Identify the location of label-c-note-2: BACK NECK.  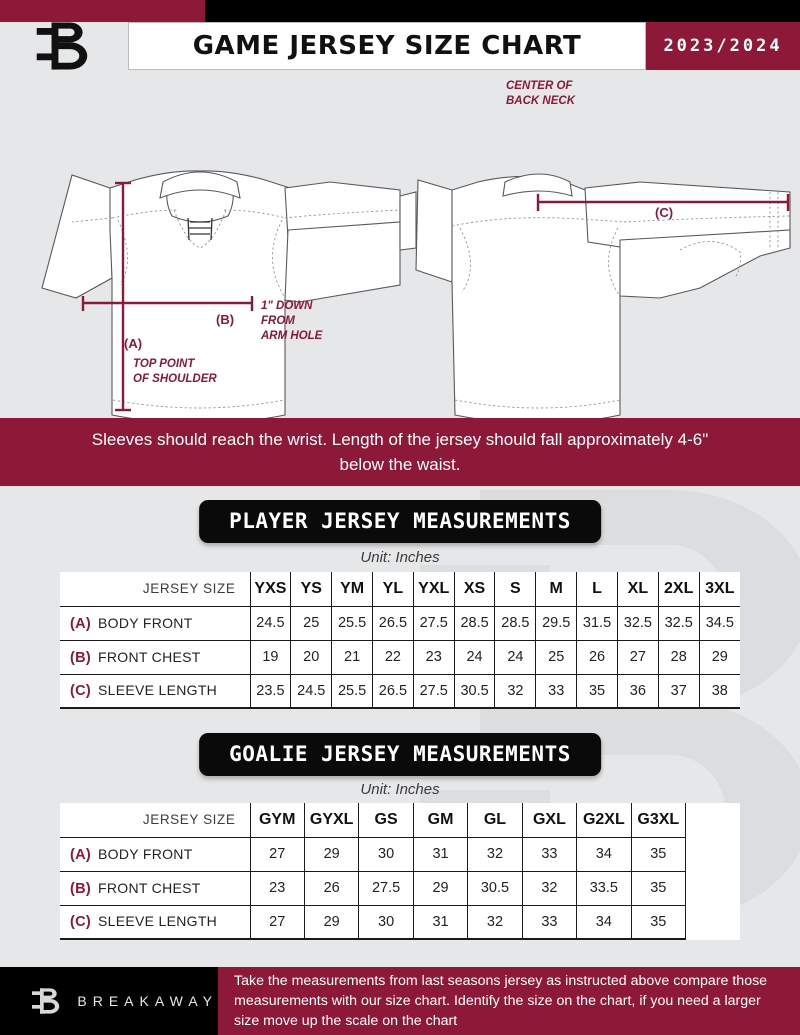
(541, 101).